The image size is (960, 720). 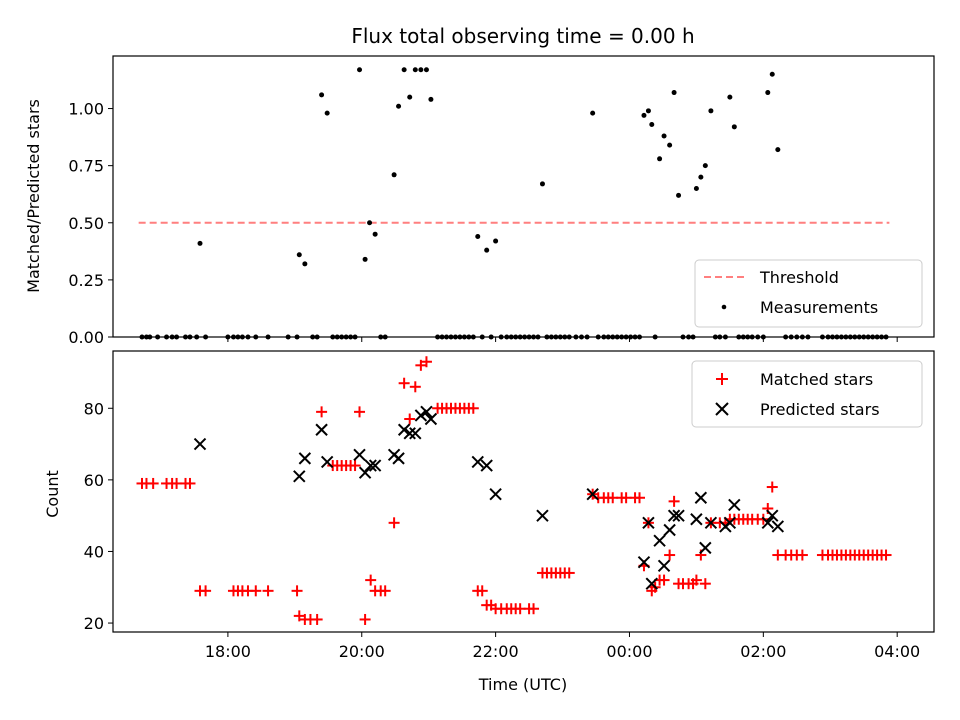 I want to click on top-y-tick-label: 0.75, so click(x=86, y=166).